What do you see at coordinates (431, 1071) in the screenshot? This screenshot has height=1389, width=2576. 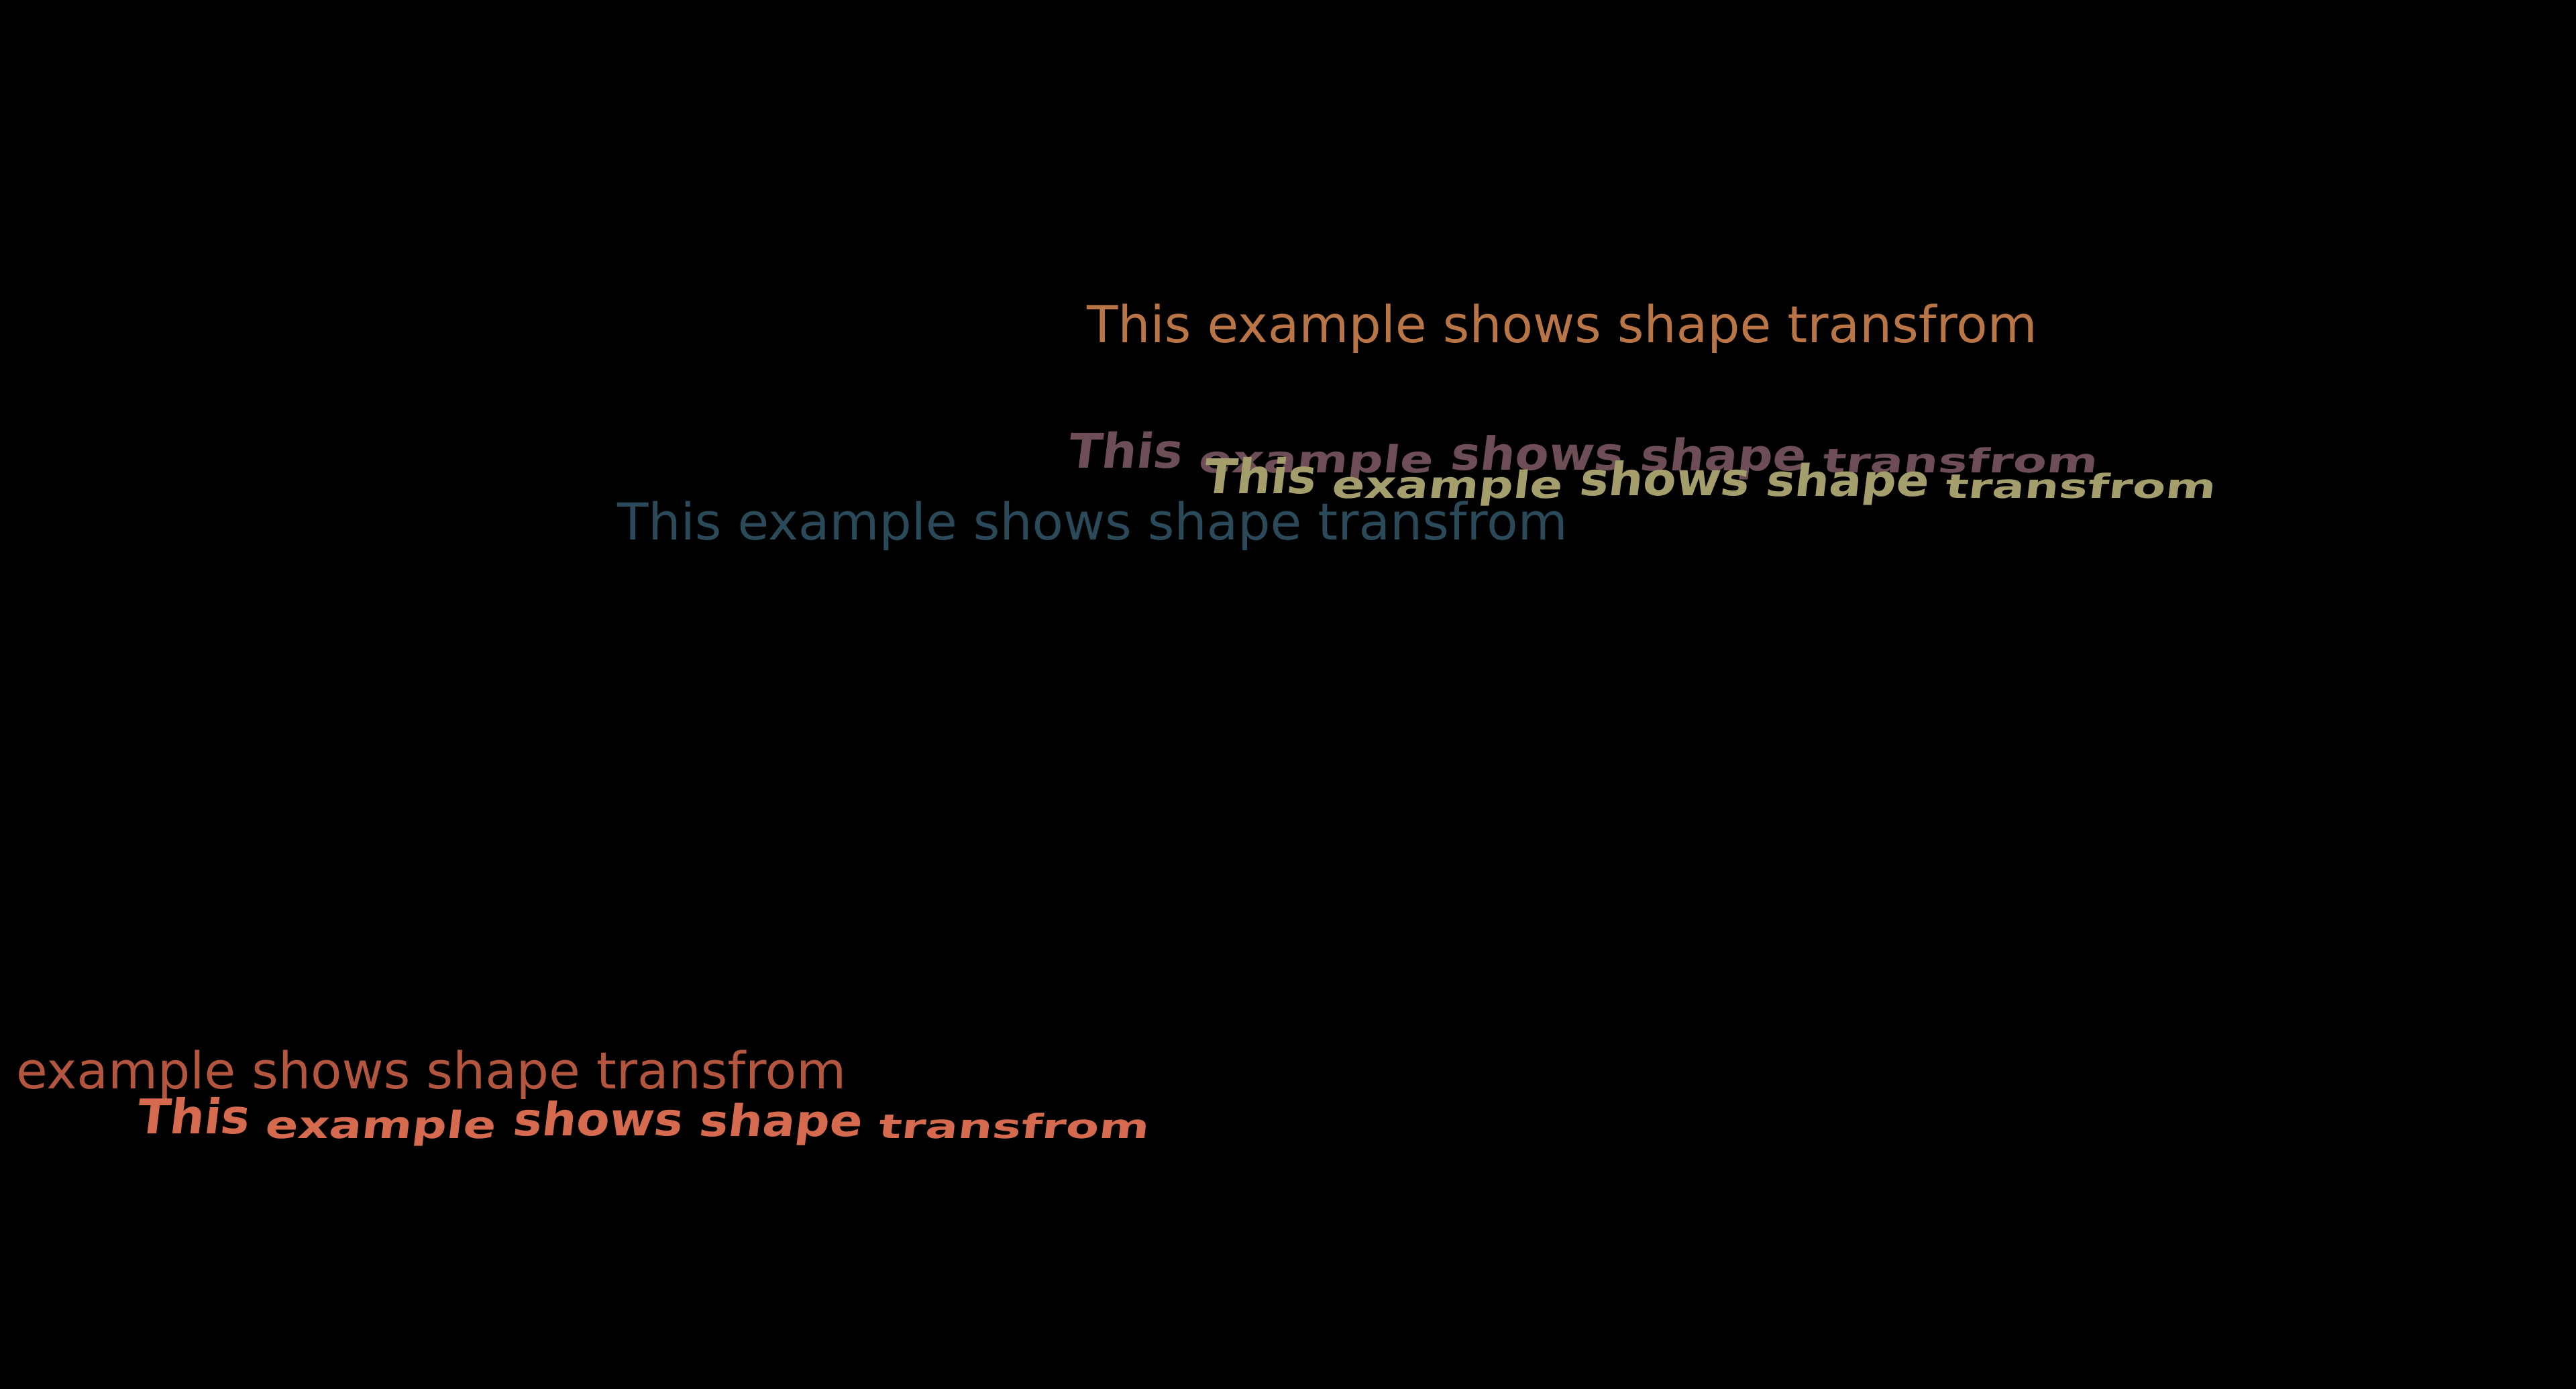 I see `caption-text: example shows shape transfrom` at bounding box center [431, 1071].